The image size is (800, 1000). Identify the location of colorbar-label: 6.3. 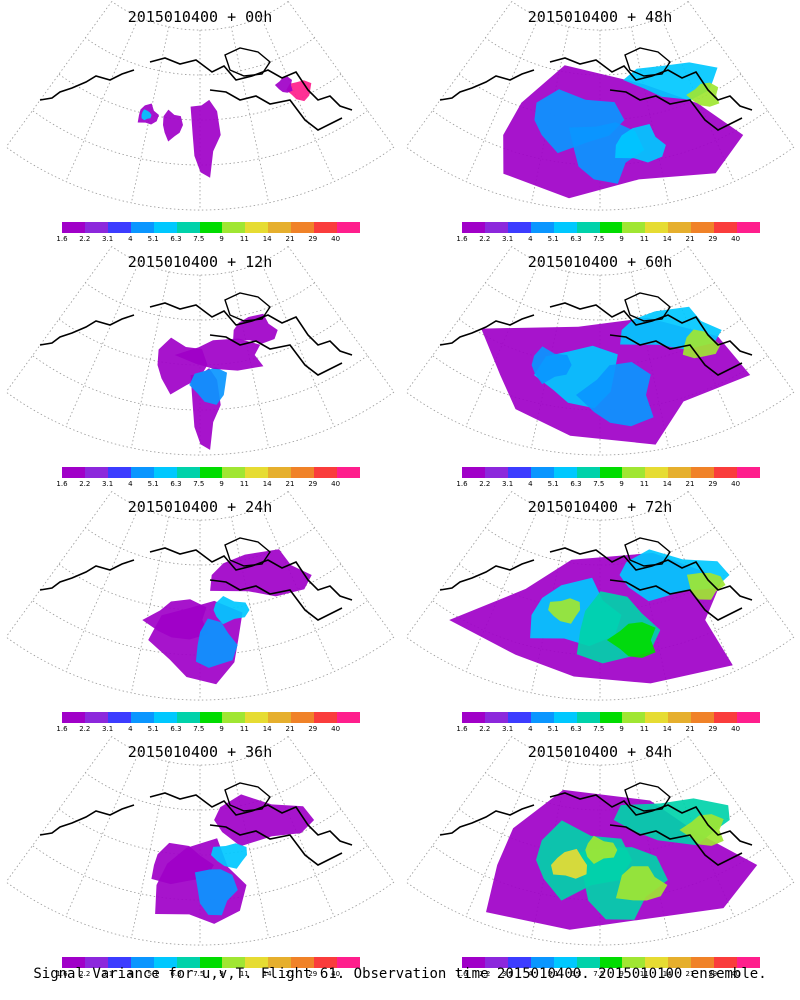
(576, 484).